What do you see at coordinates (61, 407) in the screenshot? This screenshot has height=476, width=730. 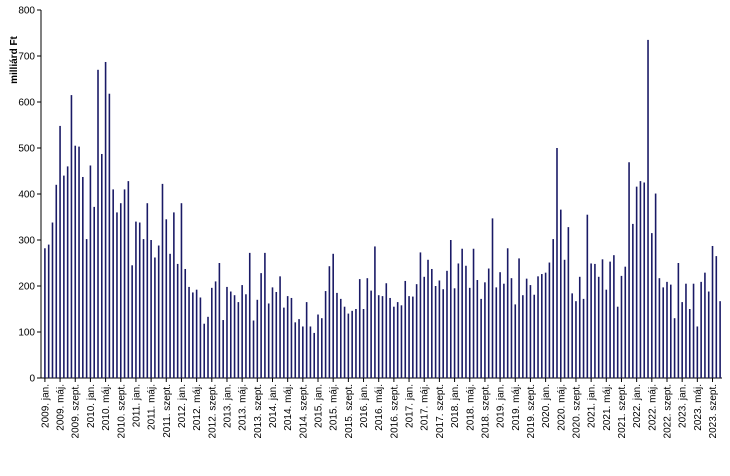 I see `x-tick-label: 2009. máj.` at bounding box center [61, 407].